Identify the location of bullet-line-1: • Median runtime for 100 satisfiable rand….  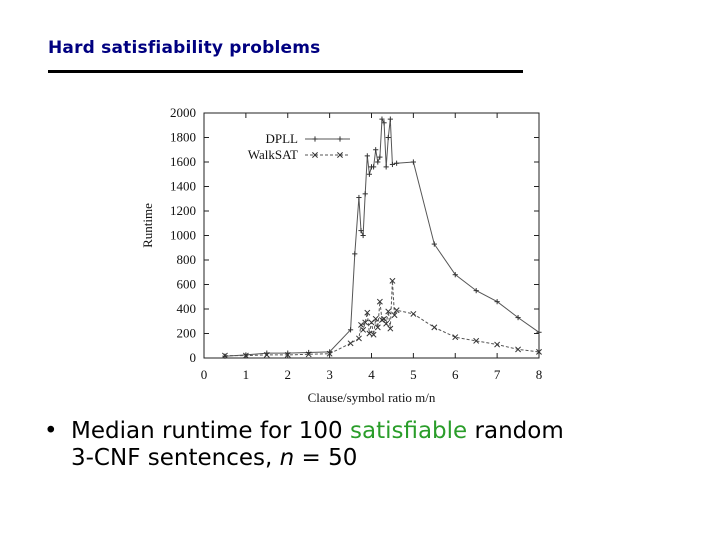
(374, 431).